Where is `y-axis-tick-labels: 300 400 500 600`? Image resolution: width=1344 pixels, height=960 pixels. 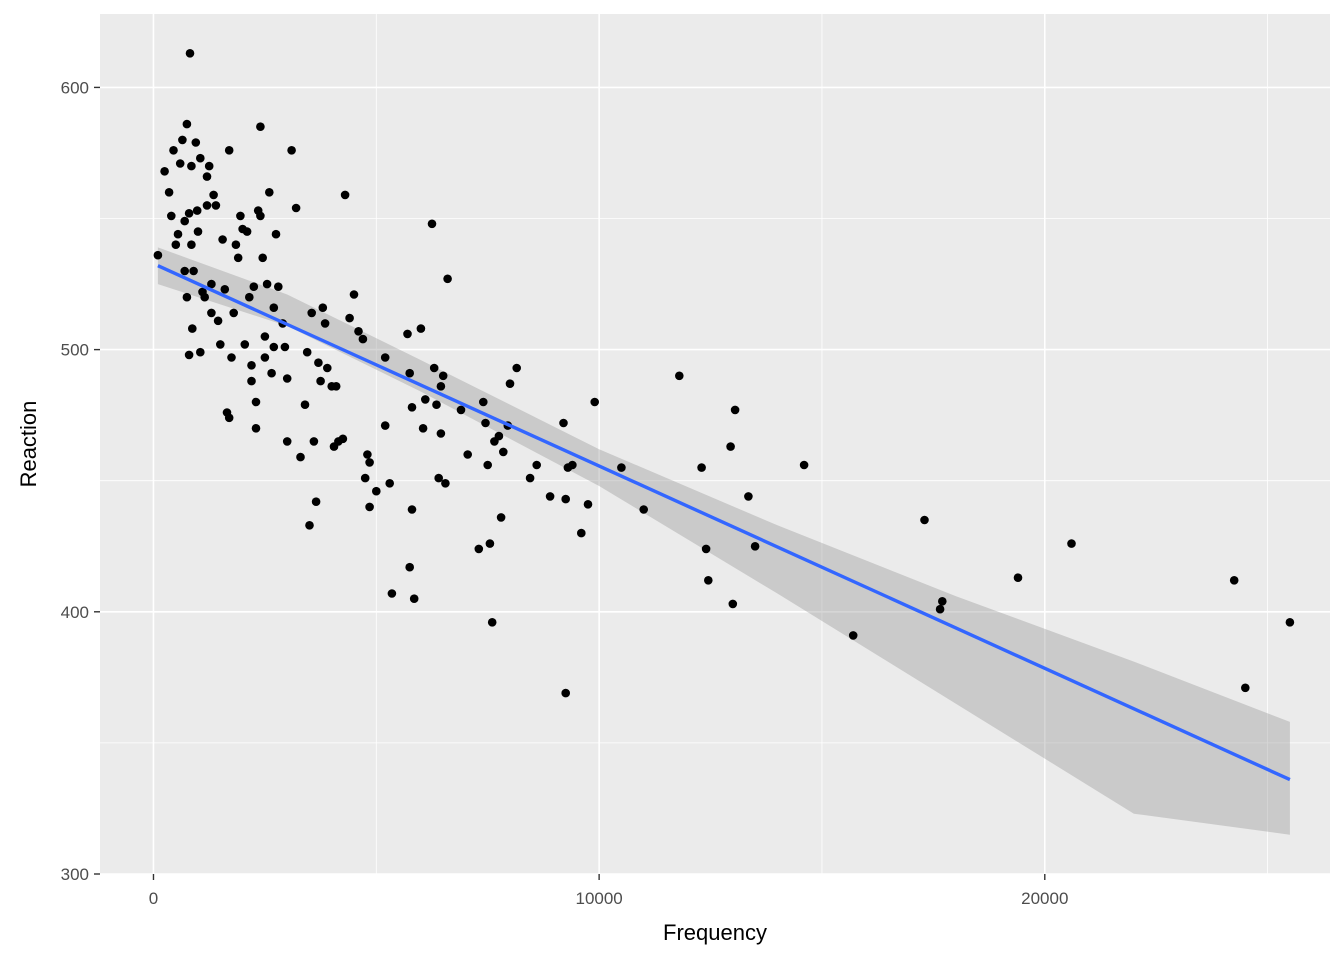 y-axis-tick-labels: 300 400 500 600 is located at coordinates (75, 481).